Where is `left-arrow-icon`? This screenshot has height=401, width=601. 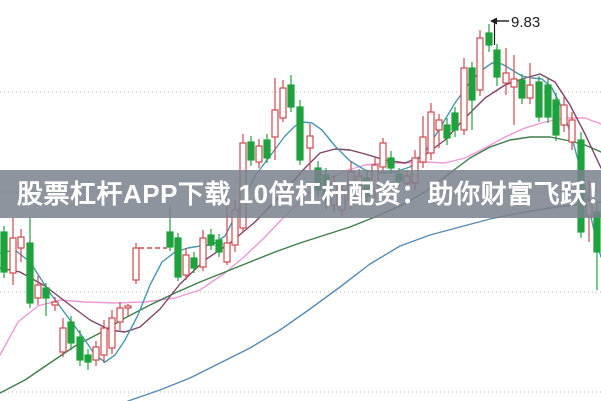
left-arrow-icon is located at coordinates (493, 21).